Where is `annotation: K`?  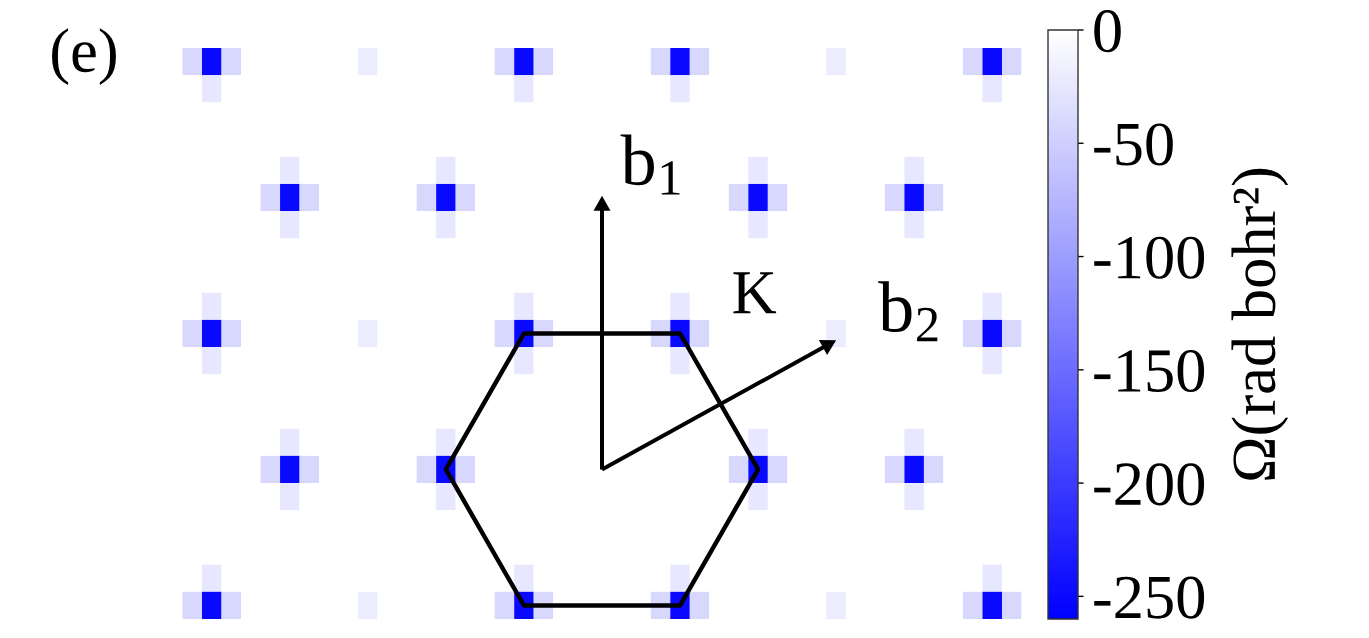 annotation: K is located at coordinates (755, 293).